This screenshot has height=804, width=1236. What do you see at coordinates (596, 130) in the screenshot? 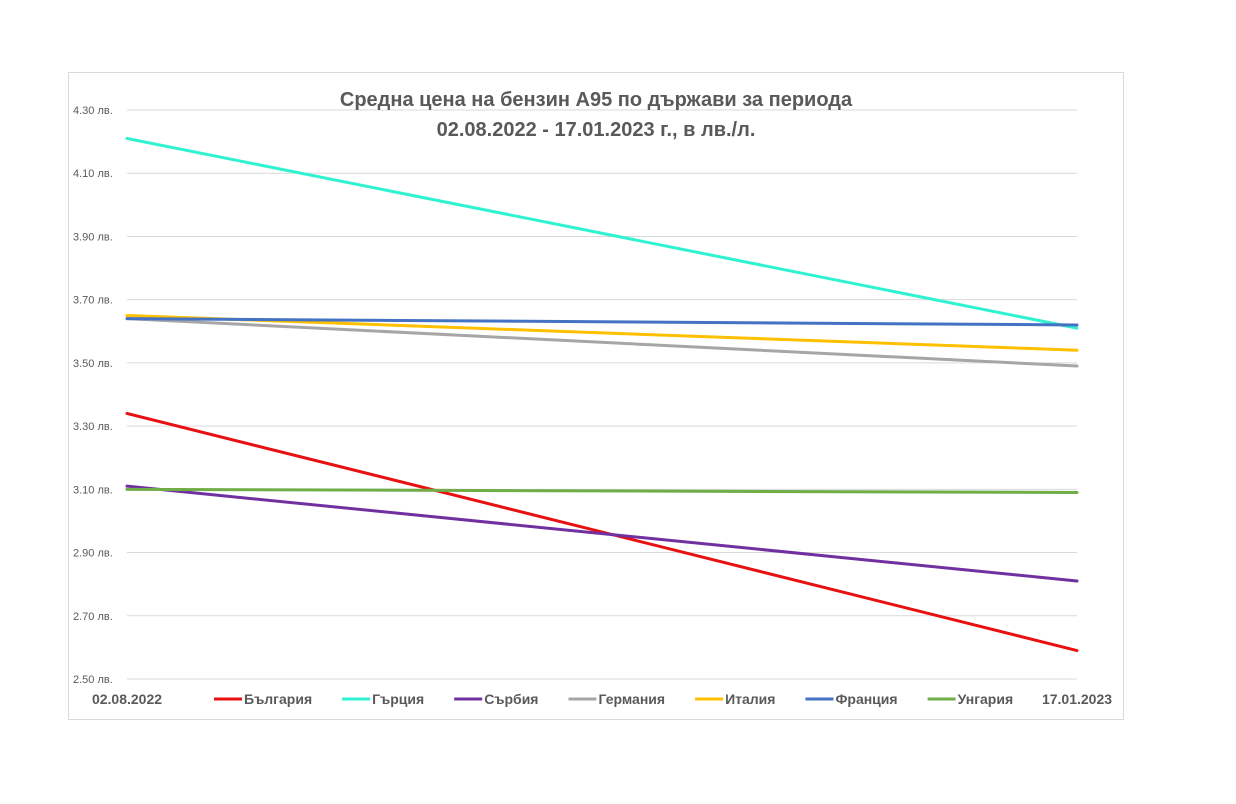
I see `chart-title-line2: 02.08.2022 - 17.01.2023 г., в лв./л.` at bounding box center [596, 130].